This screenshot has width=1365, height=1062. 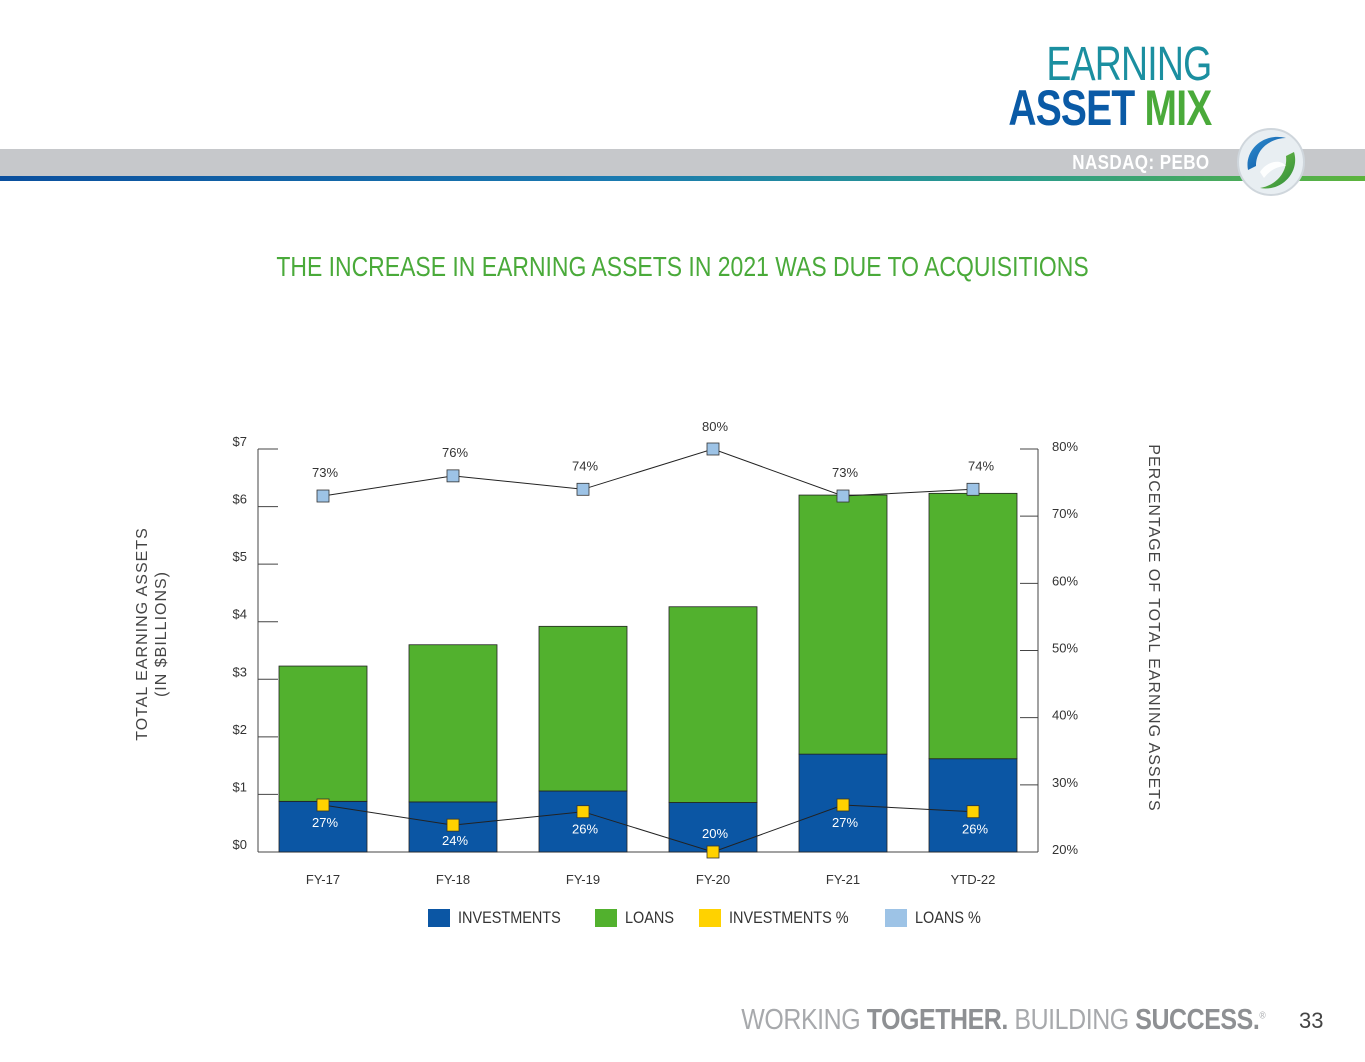 I want to click on x-tick-label: YTD-22, so click(x=973, y=879).